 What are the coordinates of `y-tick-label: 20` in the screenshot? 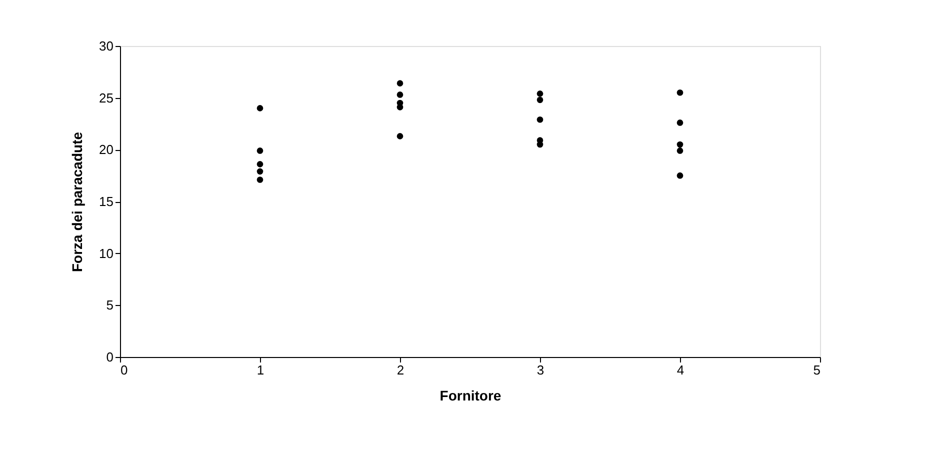 It's located at (106, 150).